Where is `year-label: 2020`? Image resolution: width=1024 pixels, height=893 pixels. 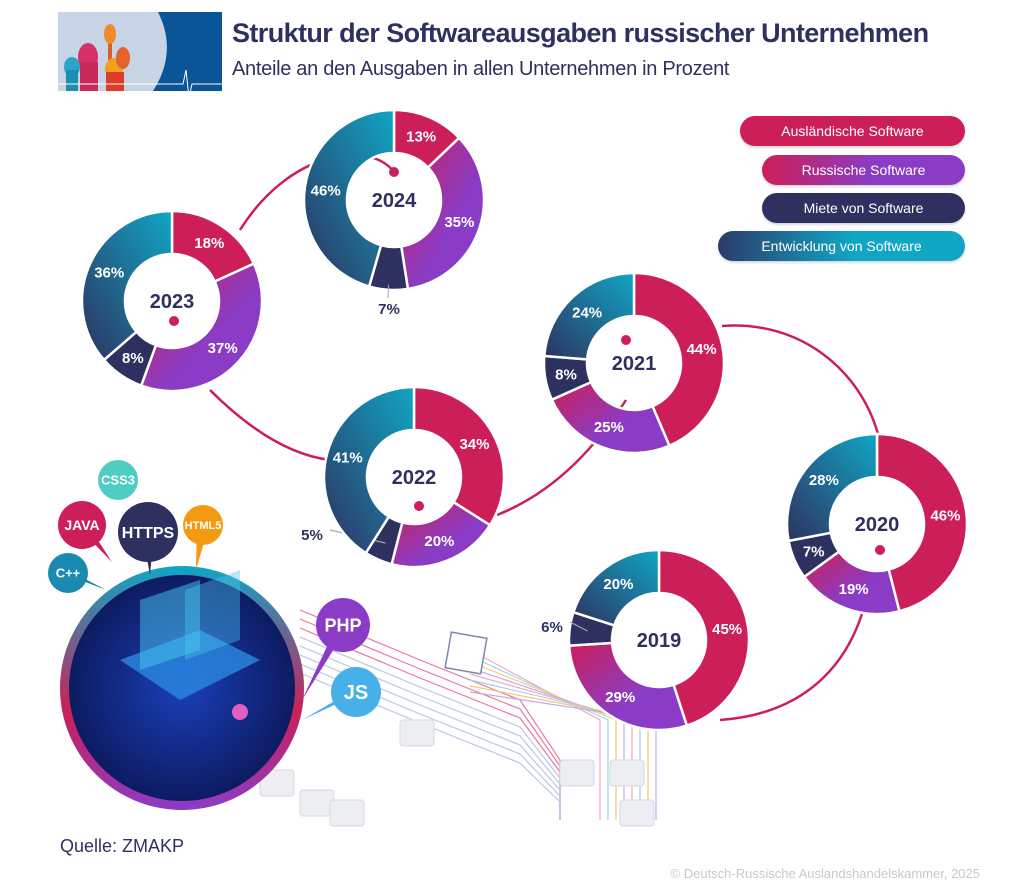
year-label: 2020 is located at coordinates (877, 525).